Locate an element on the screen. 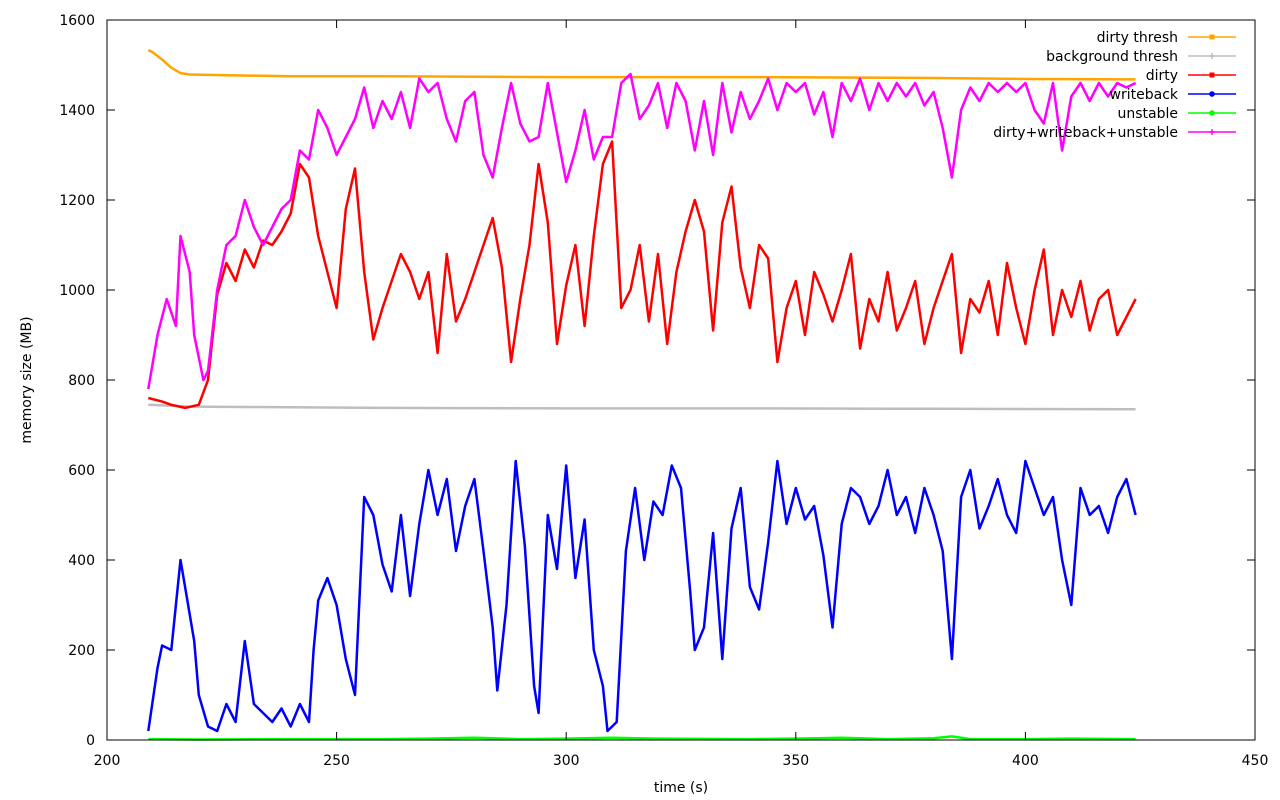 The height and width of the screenshot is (800, 1280). x-tick-label: 200 is located at coordinates (107, 761).